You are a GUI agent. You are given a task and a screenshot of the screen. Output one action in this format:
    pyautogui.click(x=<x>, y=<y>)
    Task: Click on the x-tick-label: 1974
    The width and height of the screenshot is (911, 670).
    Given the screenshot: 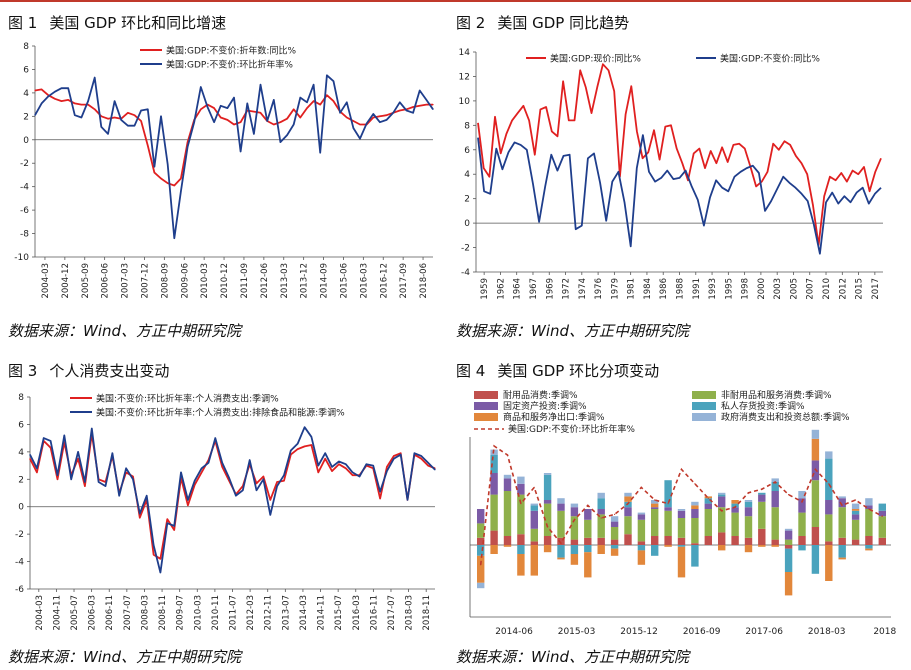 What is the action you would take?
    pyautogui.click(x=583, y=289)
    